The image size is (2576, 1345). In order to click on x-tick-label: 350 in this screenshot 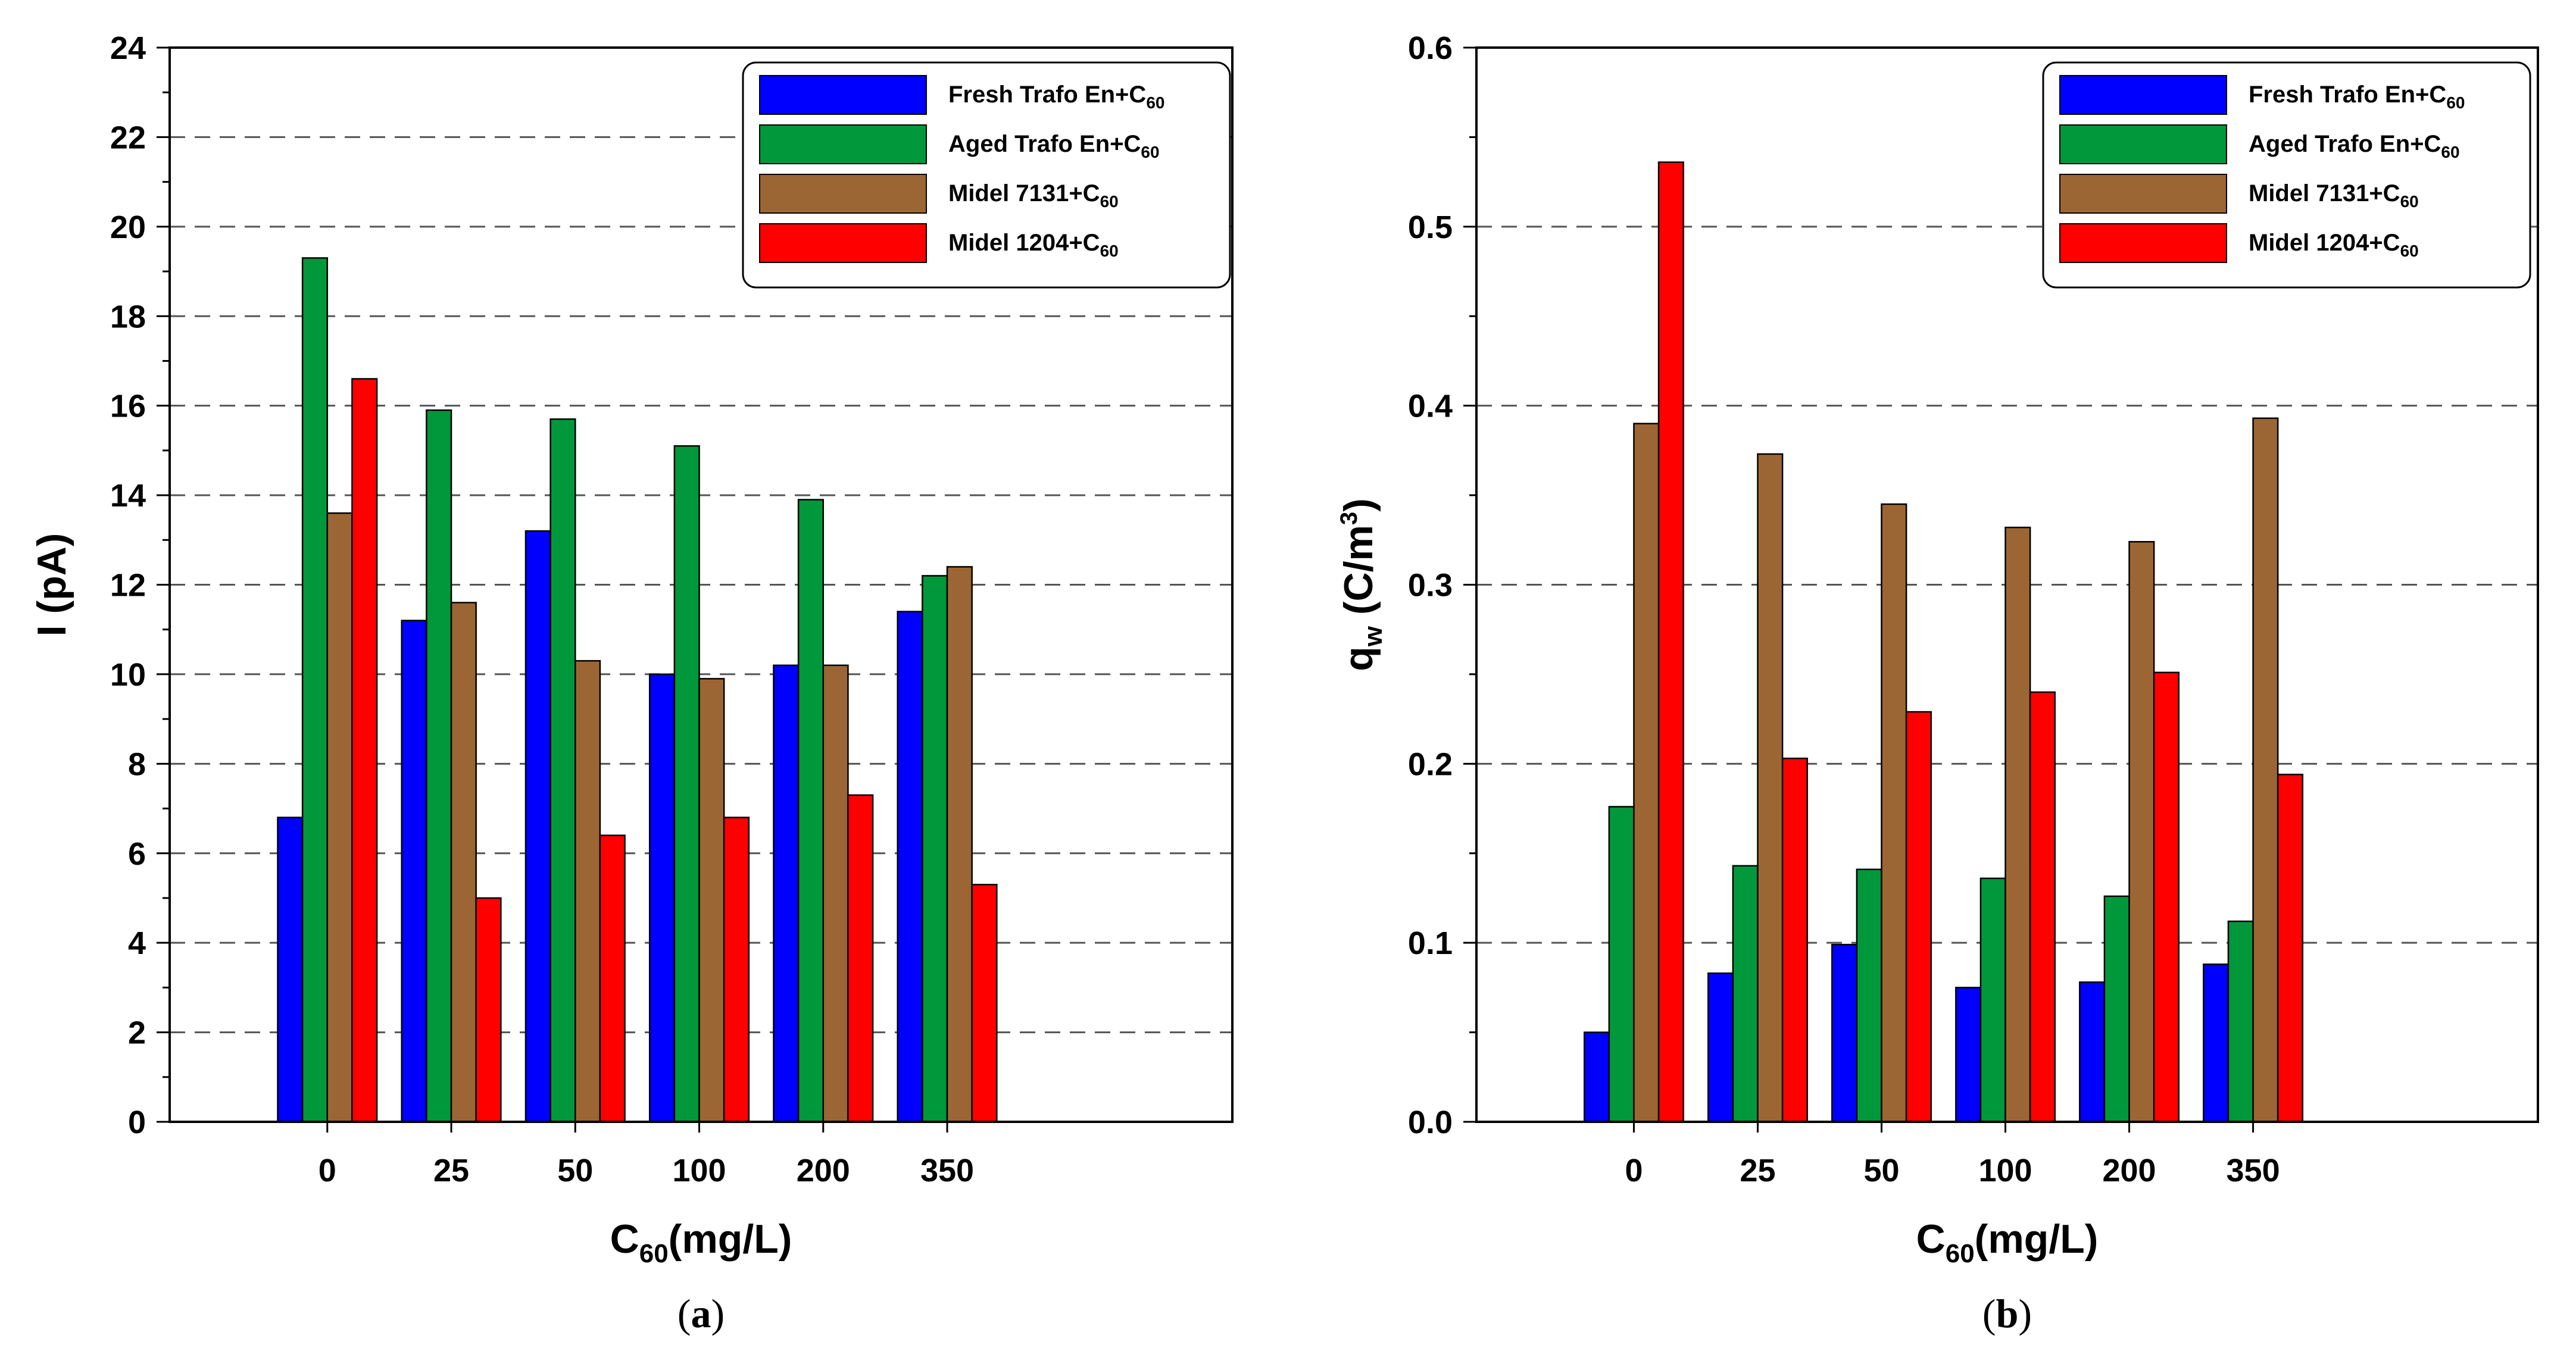, I will do `click(947, 1170)`.